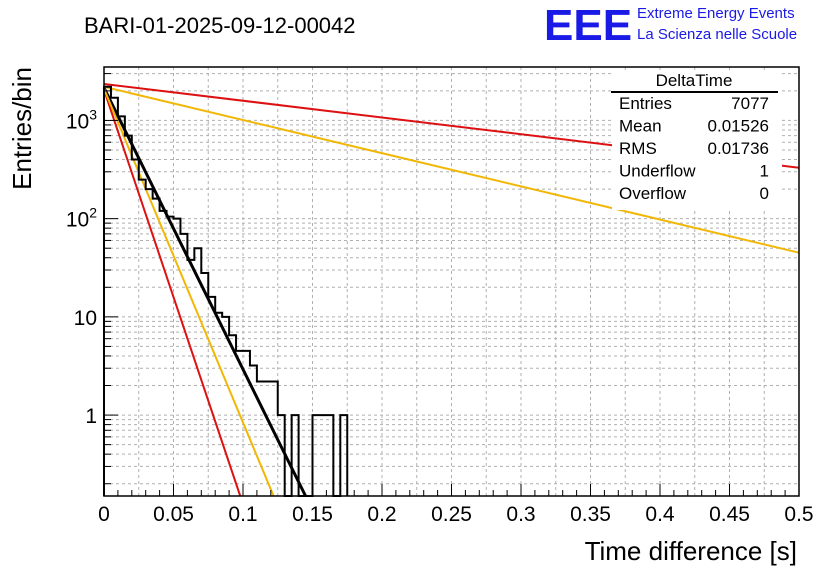  What do you see at coordinates (729, 514) in the screenshot?
I see `x-tick-label: 0.45` at bounding box center [729, 514].